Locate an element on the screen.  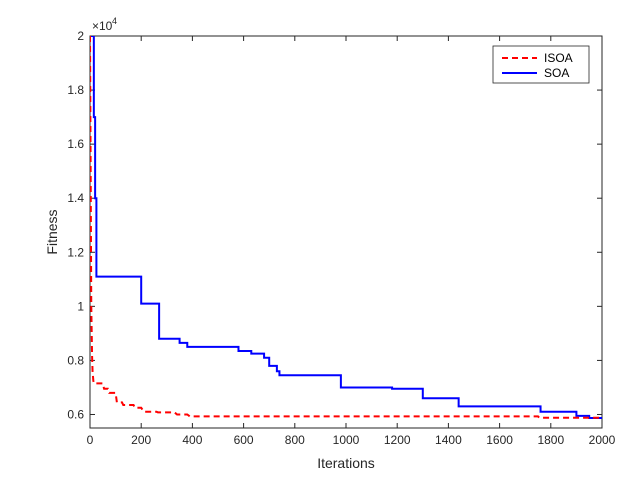
y-tick-label: 1.4 is located at coordinates (75, 198).